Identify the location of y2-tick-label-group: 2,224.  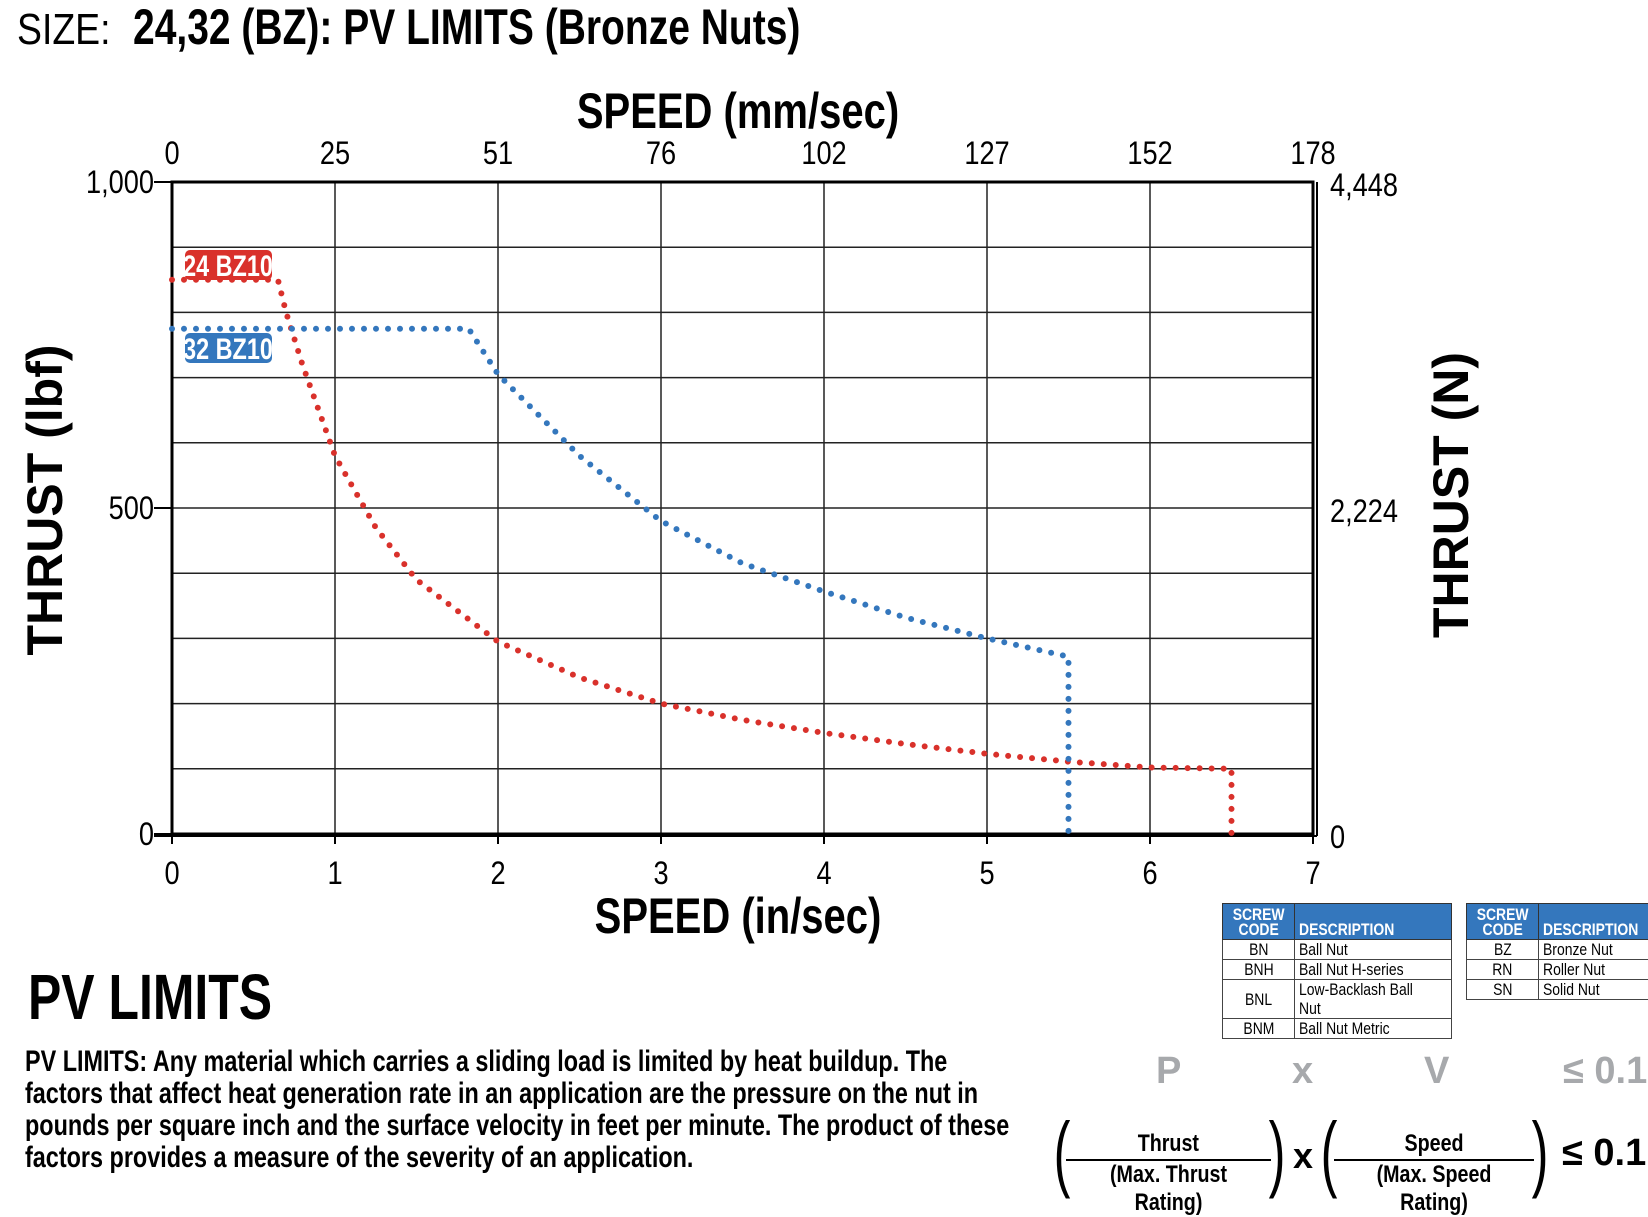
(1364, 512).